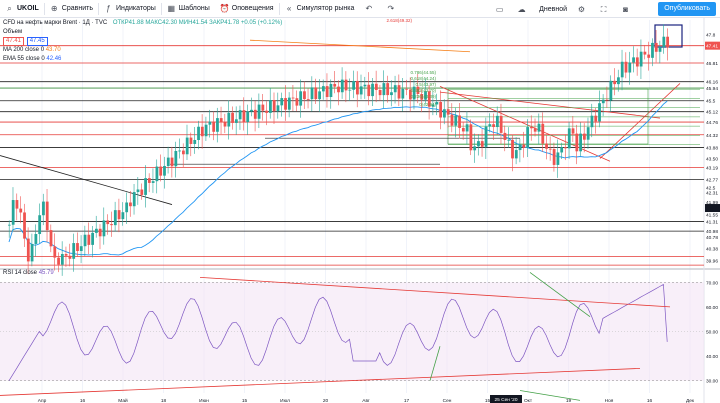 The image size is (720, 403). I want to click on fib-label: 0.5(43.97), so click(425, 84).